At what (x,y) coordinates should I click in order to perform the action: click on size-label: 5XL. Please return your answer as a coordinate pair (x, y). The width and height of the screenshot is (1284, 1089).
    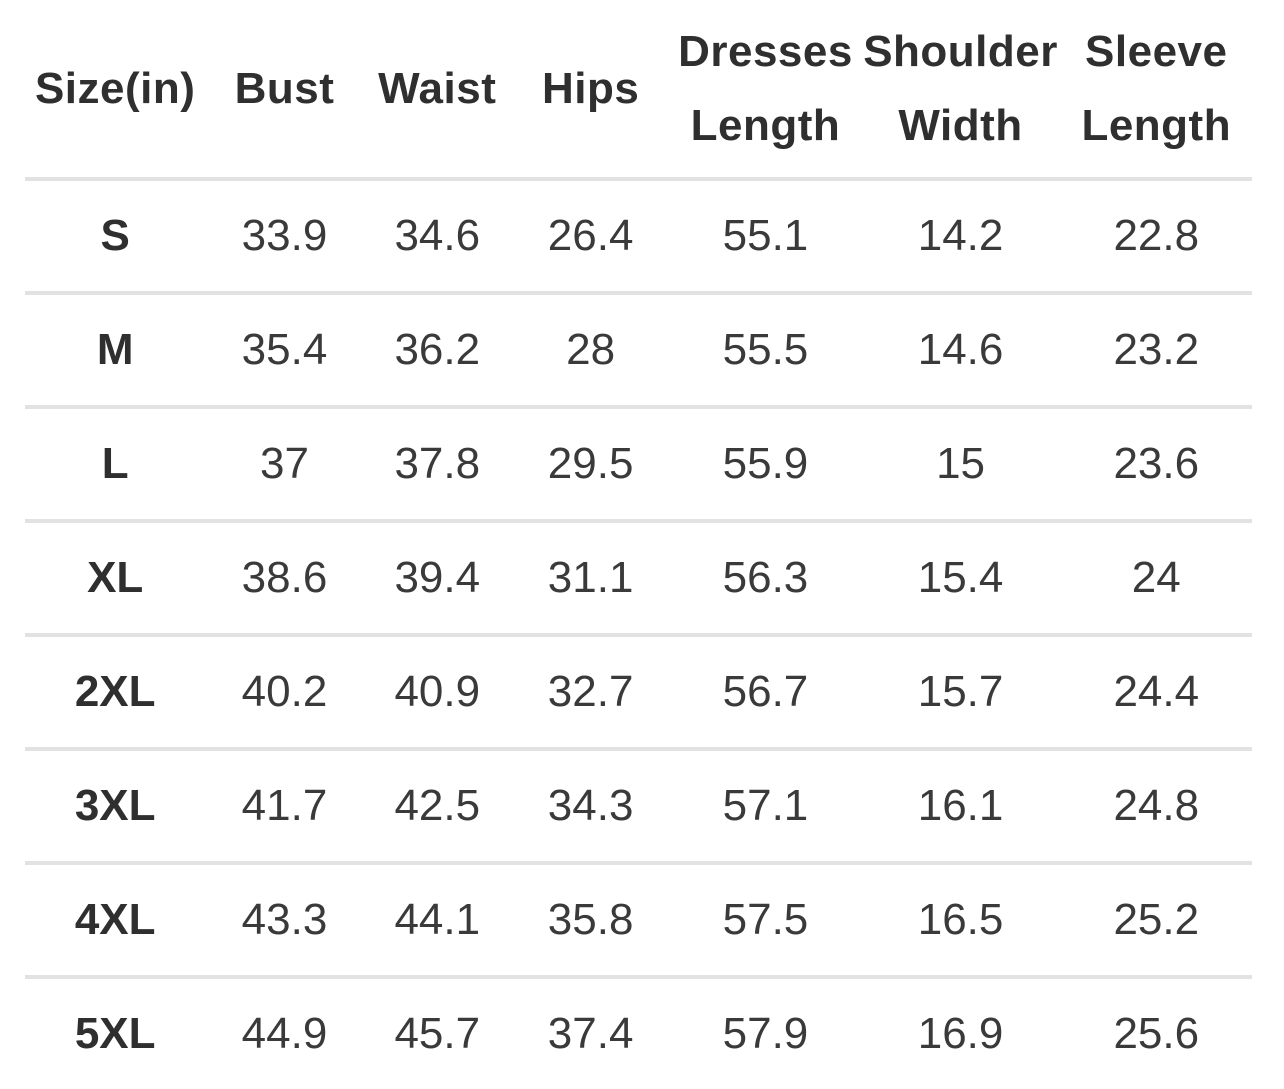
    Looking at the image, I should click on (115, 1032).